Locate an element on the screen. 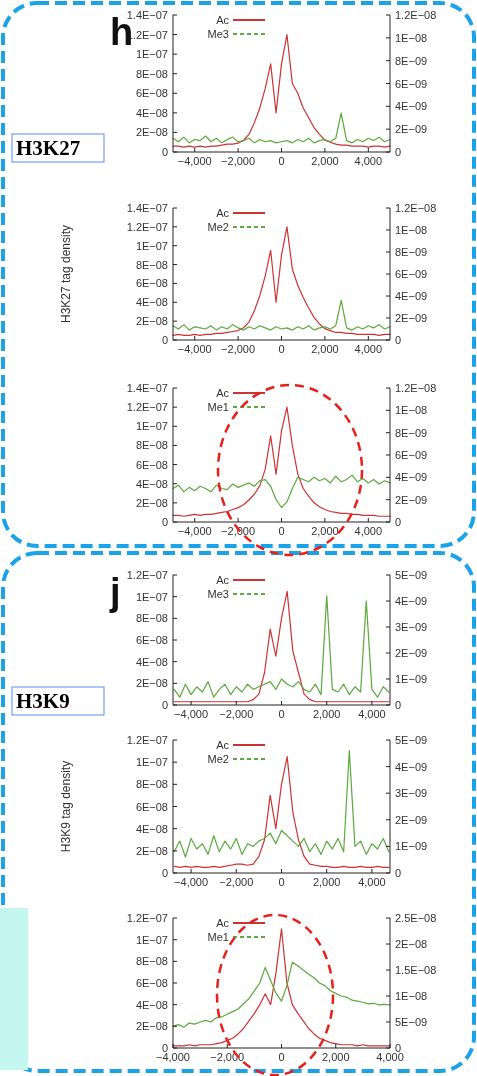  y-axis-title: H3K27 tag density is located at coordinates (66, 274).